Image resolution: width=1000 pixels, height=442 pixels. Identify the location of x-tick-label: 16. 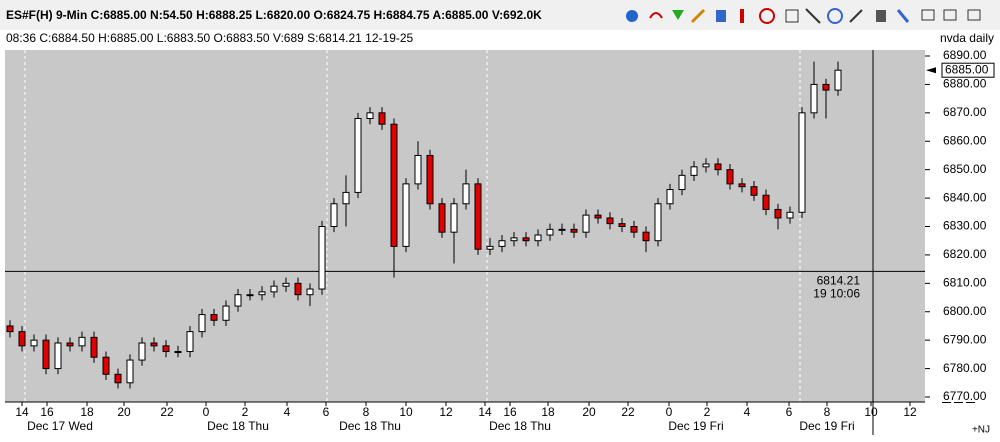
(510, 412).